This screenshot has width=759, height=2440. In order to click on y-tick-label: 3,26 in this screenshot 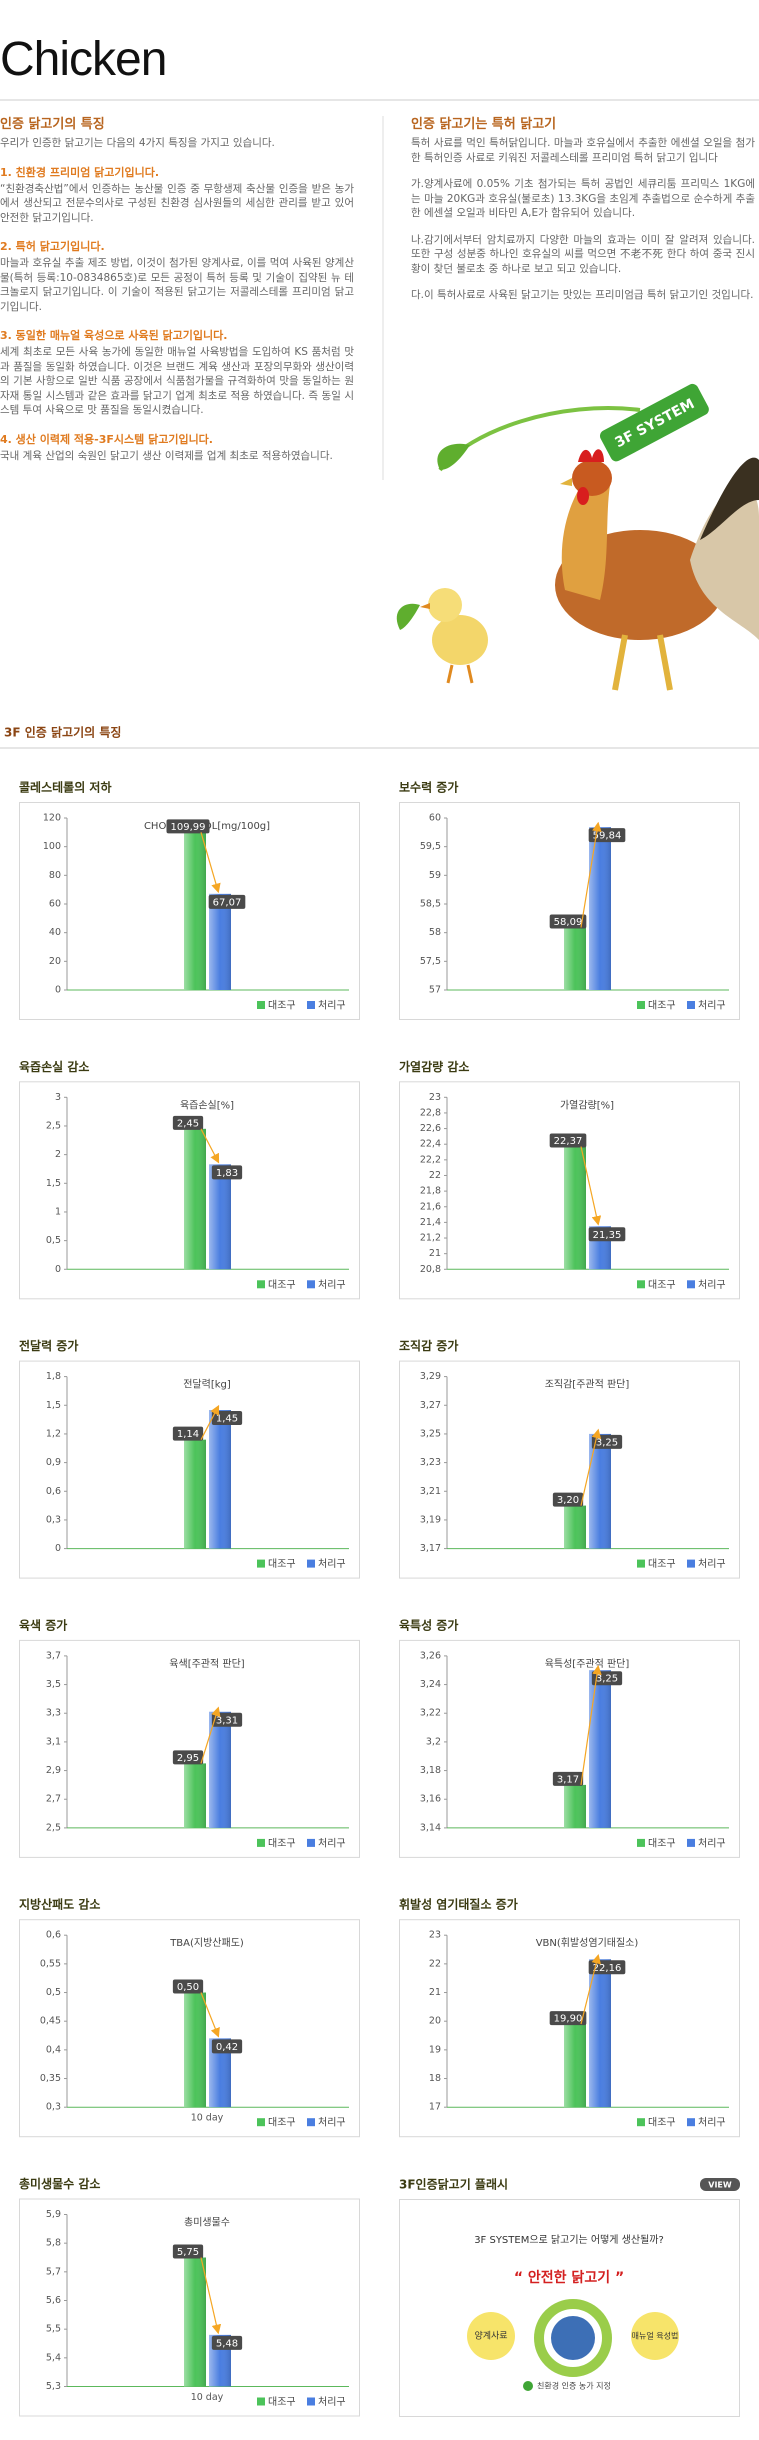, I will do `click(430, 1655)`.